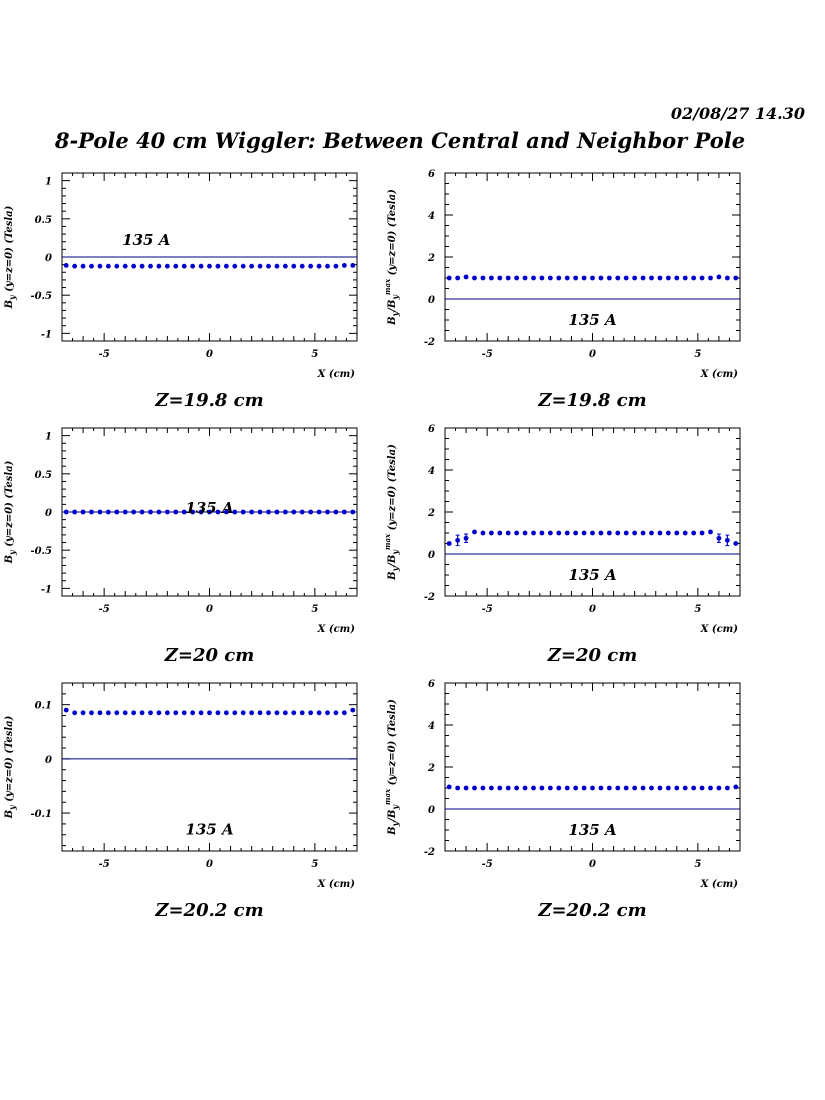 This screenshot has height=1100, width=825. Describe the element at coordinates (391, 512) in the screenshot. I see `y-axis-label: By/Bymax (y=z=0) (Tesla)` at that location.